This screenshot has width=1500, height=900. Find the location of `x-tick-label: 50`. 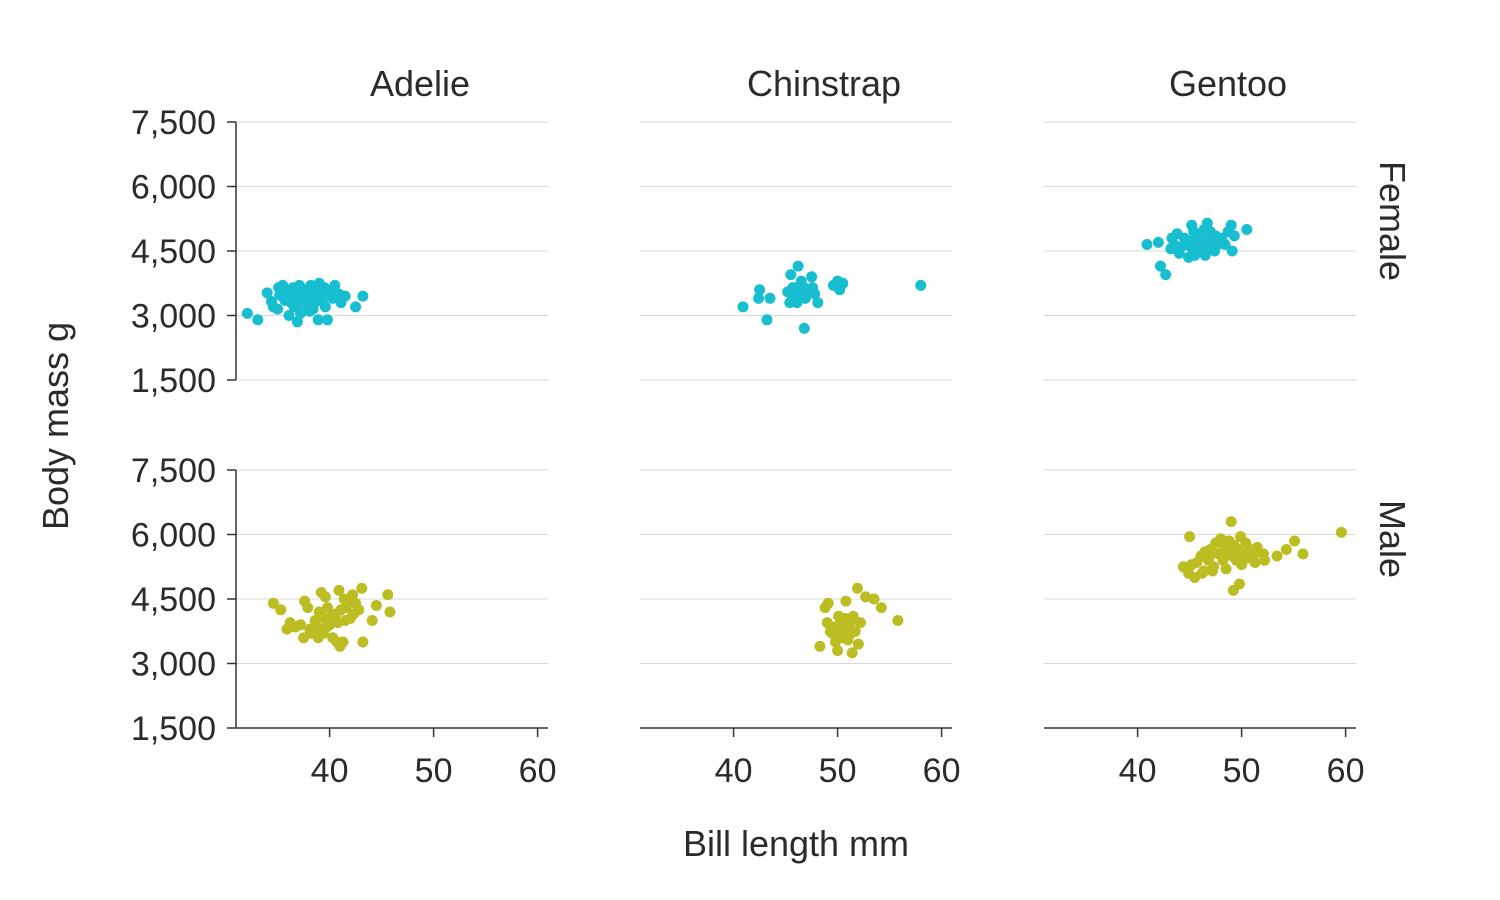

x-tick-label: 50 is located at coordinates (1242, 771).